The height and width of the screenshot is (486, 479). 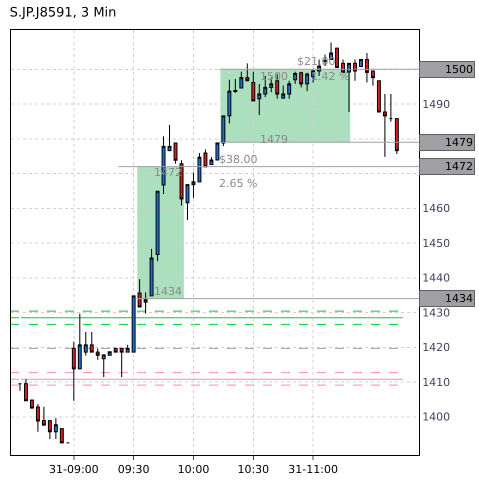 What do you see at coordinates (253, 469) in the screenshot?
I see `x-tick-label: 10:30` at bounding box center [253, 469].